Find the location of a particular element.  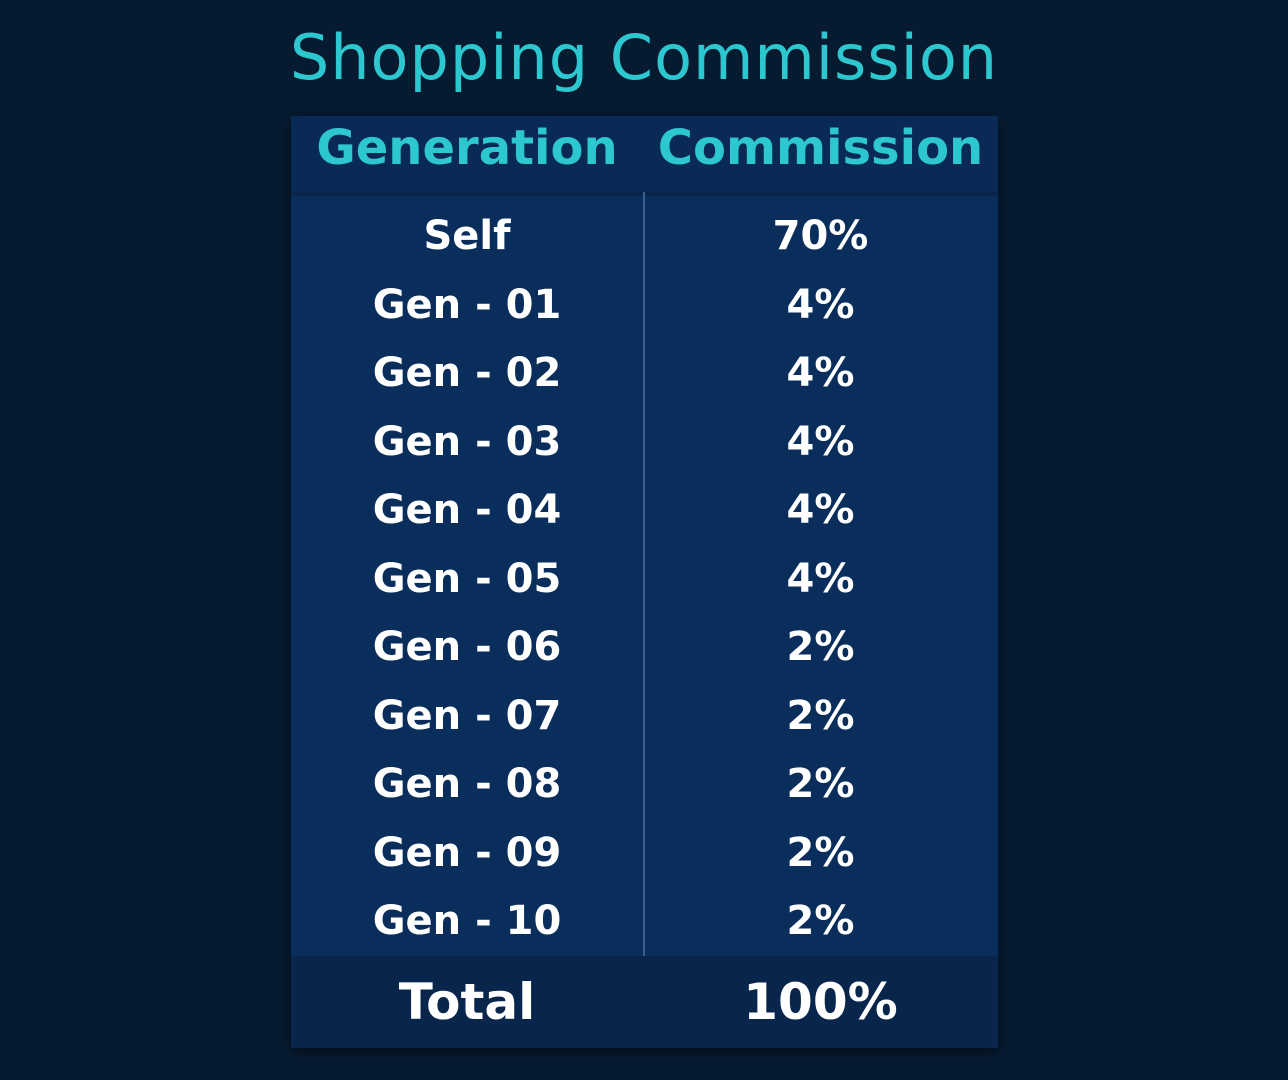

table-row: Gen - 10 2% is located at coordinates (644, 921).